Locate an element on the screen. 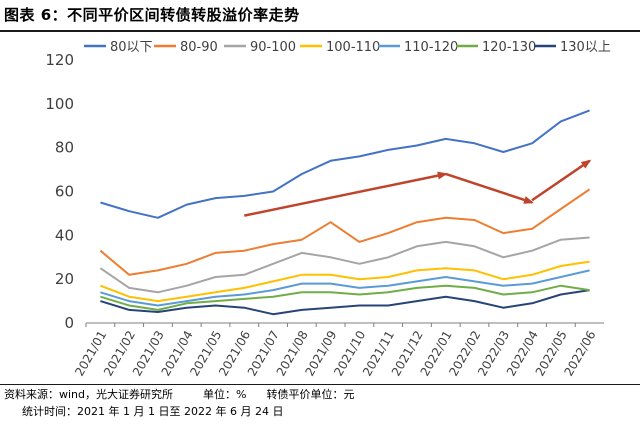 The image size is (640, 427). legend-label: 110-120 is located at coordinates (431, 47).